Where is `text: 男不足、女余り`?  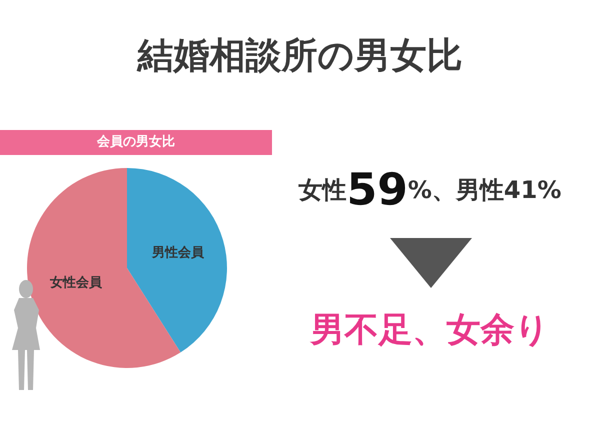 text: 男不足、女余り is located at coordinates (430, 330).